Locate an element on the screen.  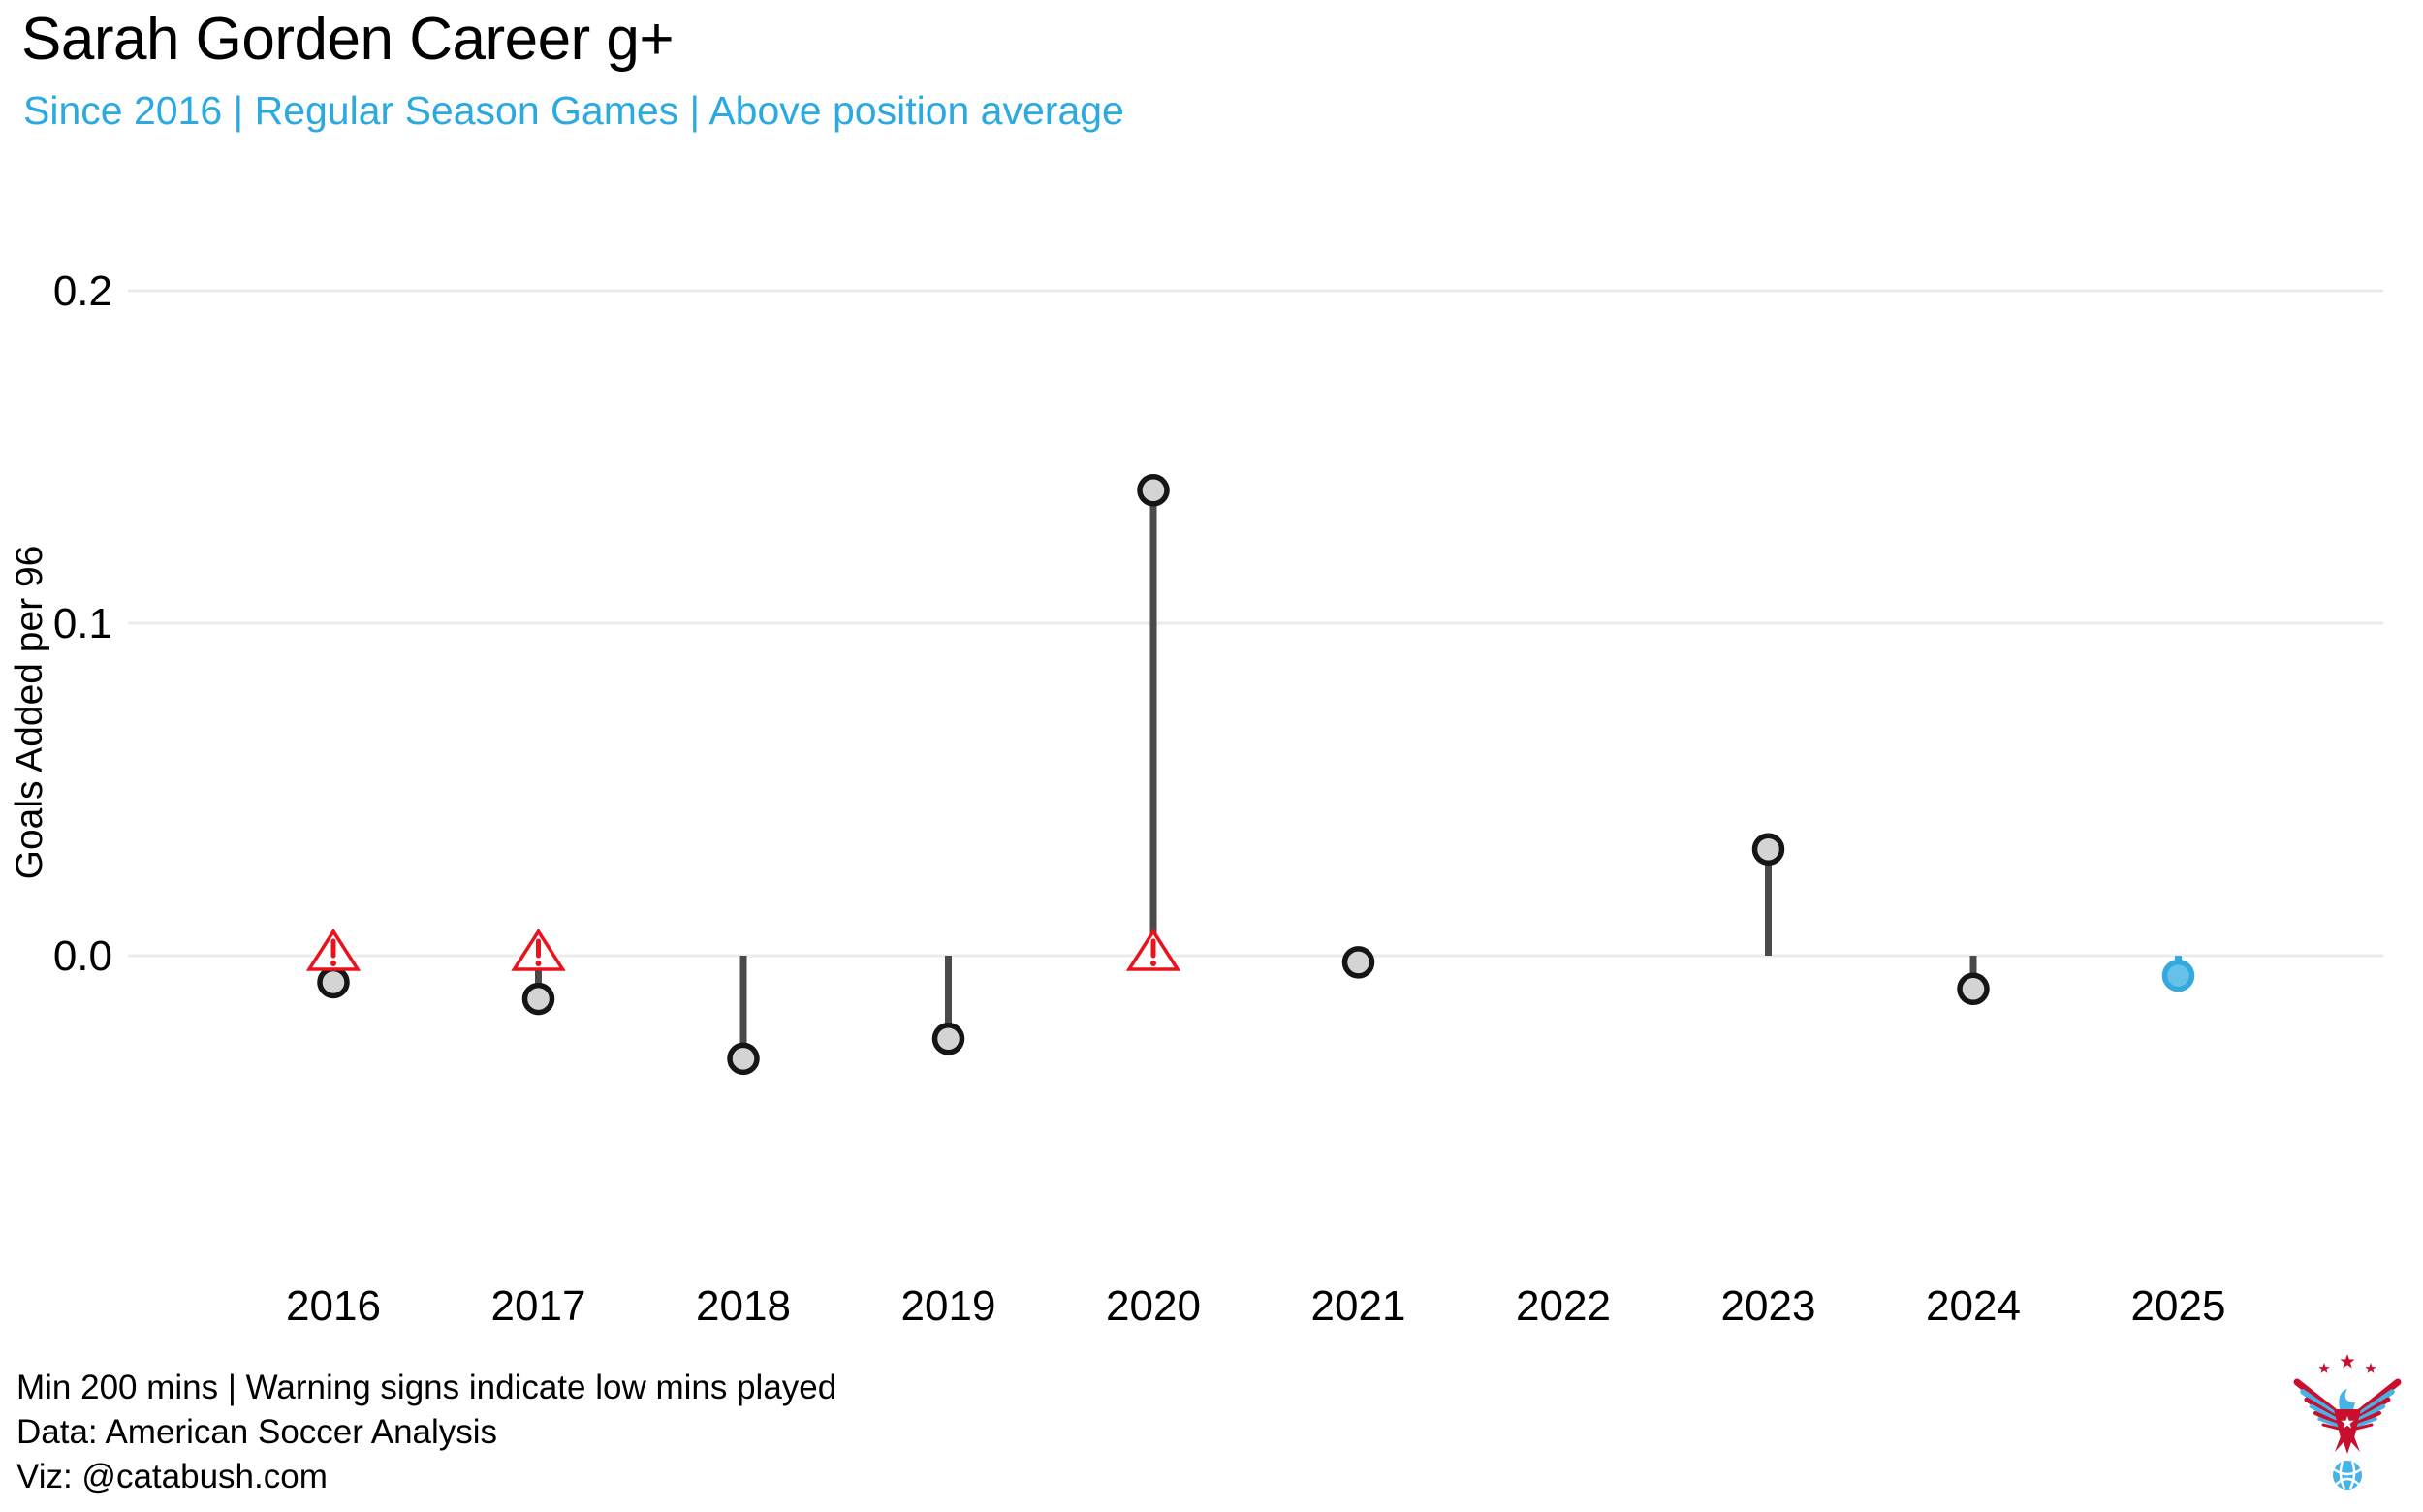
data-point-2021 is located at coordinates (1358, 963).